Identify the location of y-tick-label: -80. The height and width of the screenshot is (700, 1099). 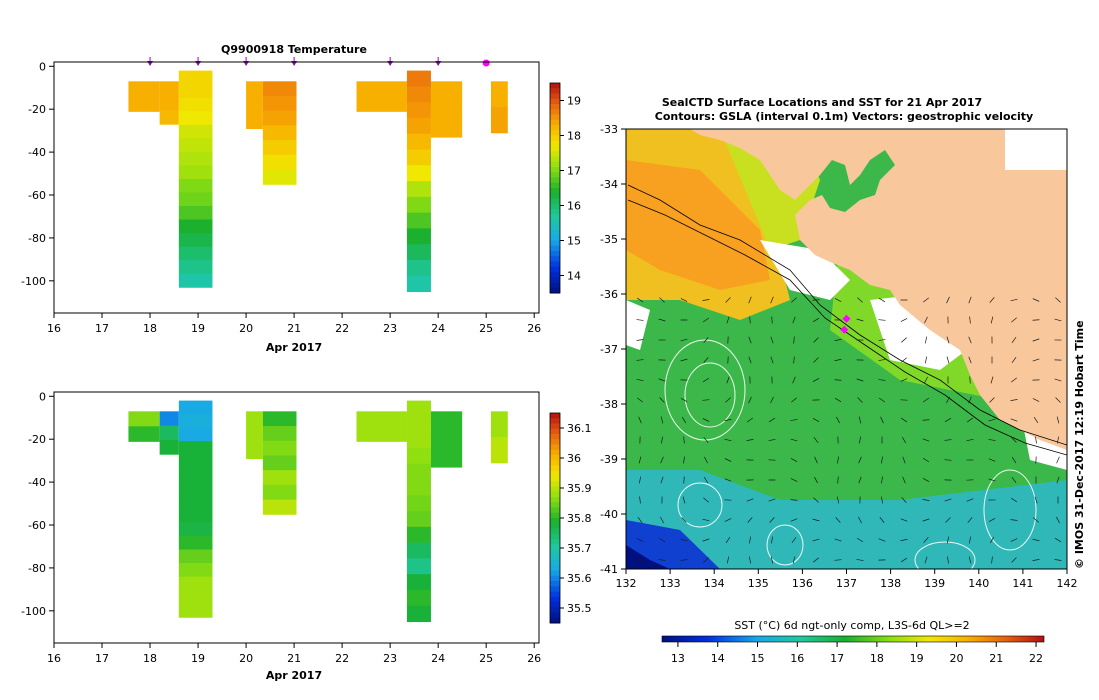
(37, 568).